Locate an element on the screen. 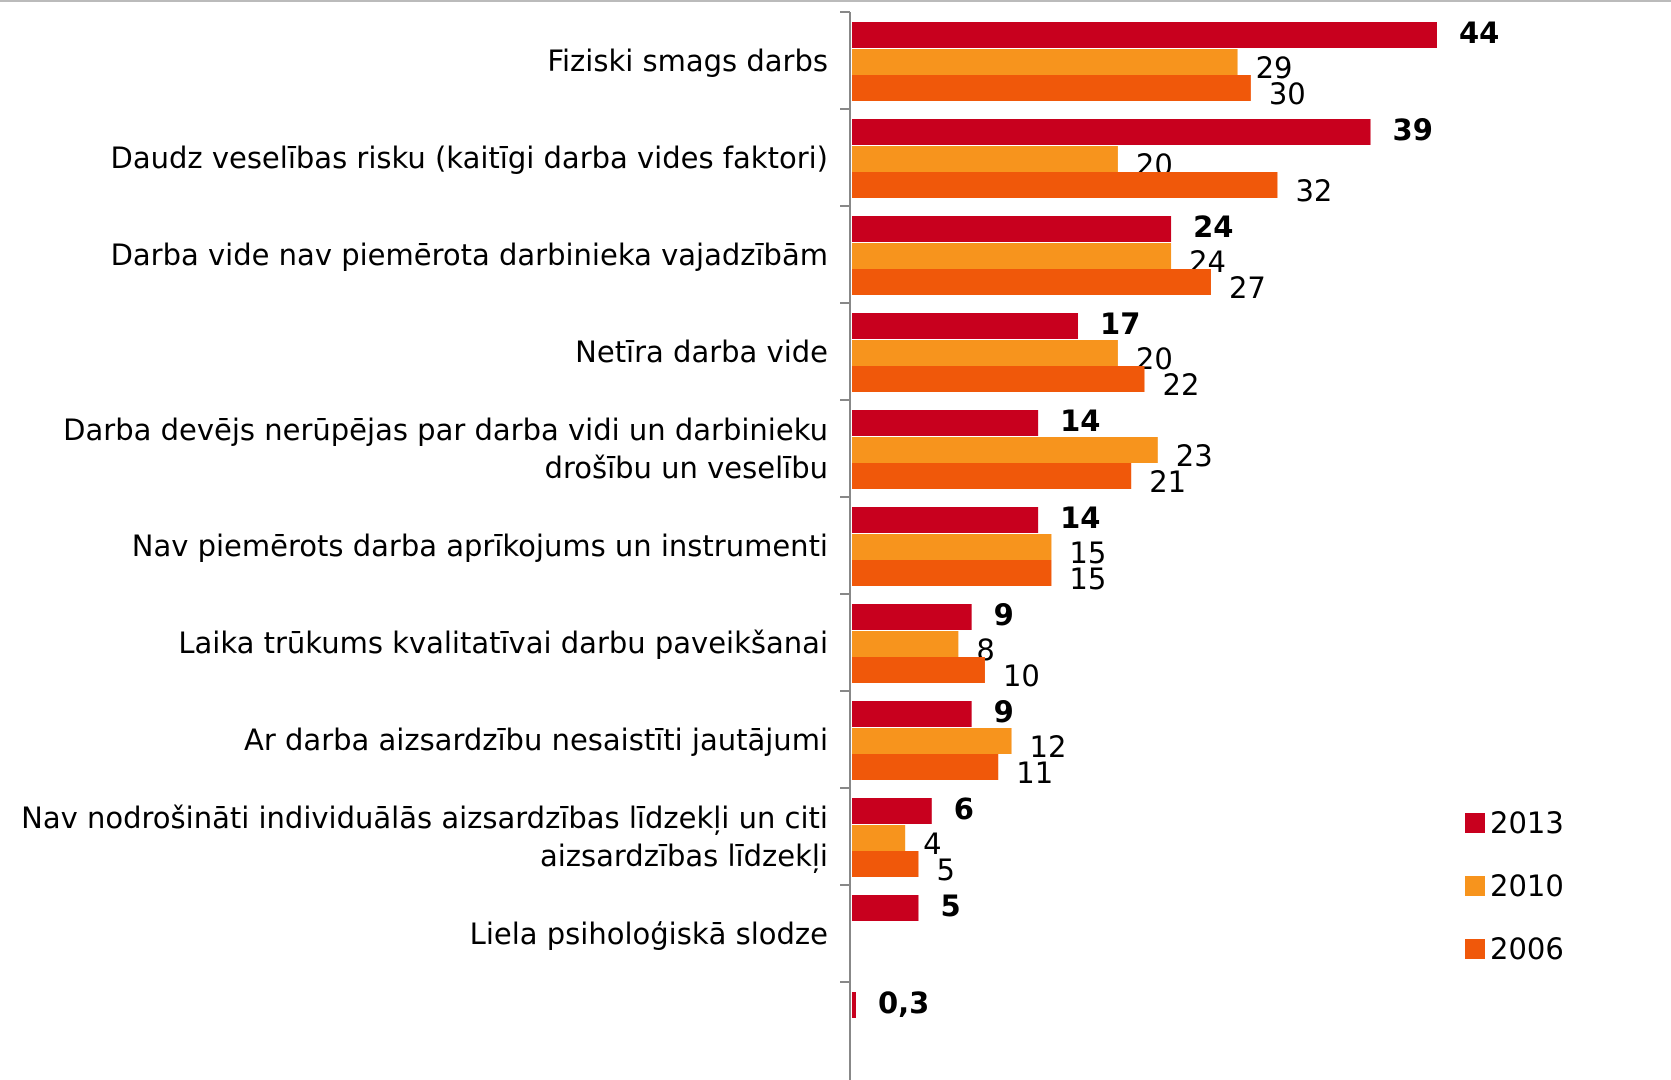 Image resolution: width=1671 pixels, height=1080 pixels. value-label: 11 is located at coordinates (1034, 773).